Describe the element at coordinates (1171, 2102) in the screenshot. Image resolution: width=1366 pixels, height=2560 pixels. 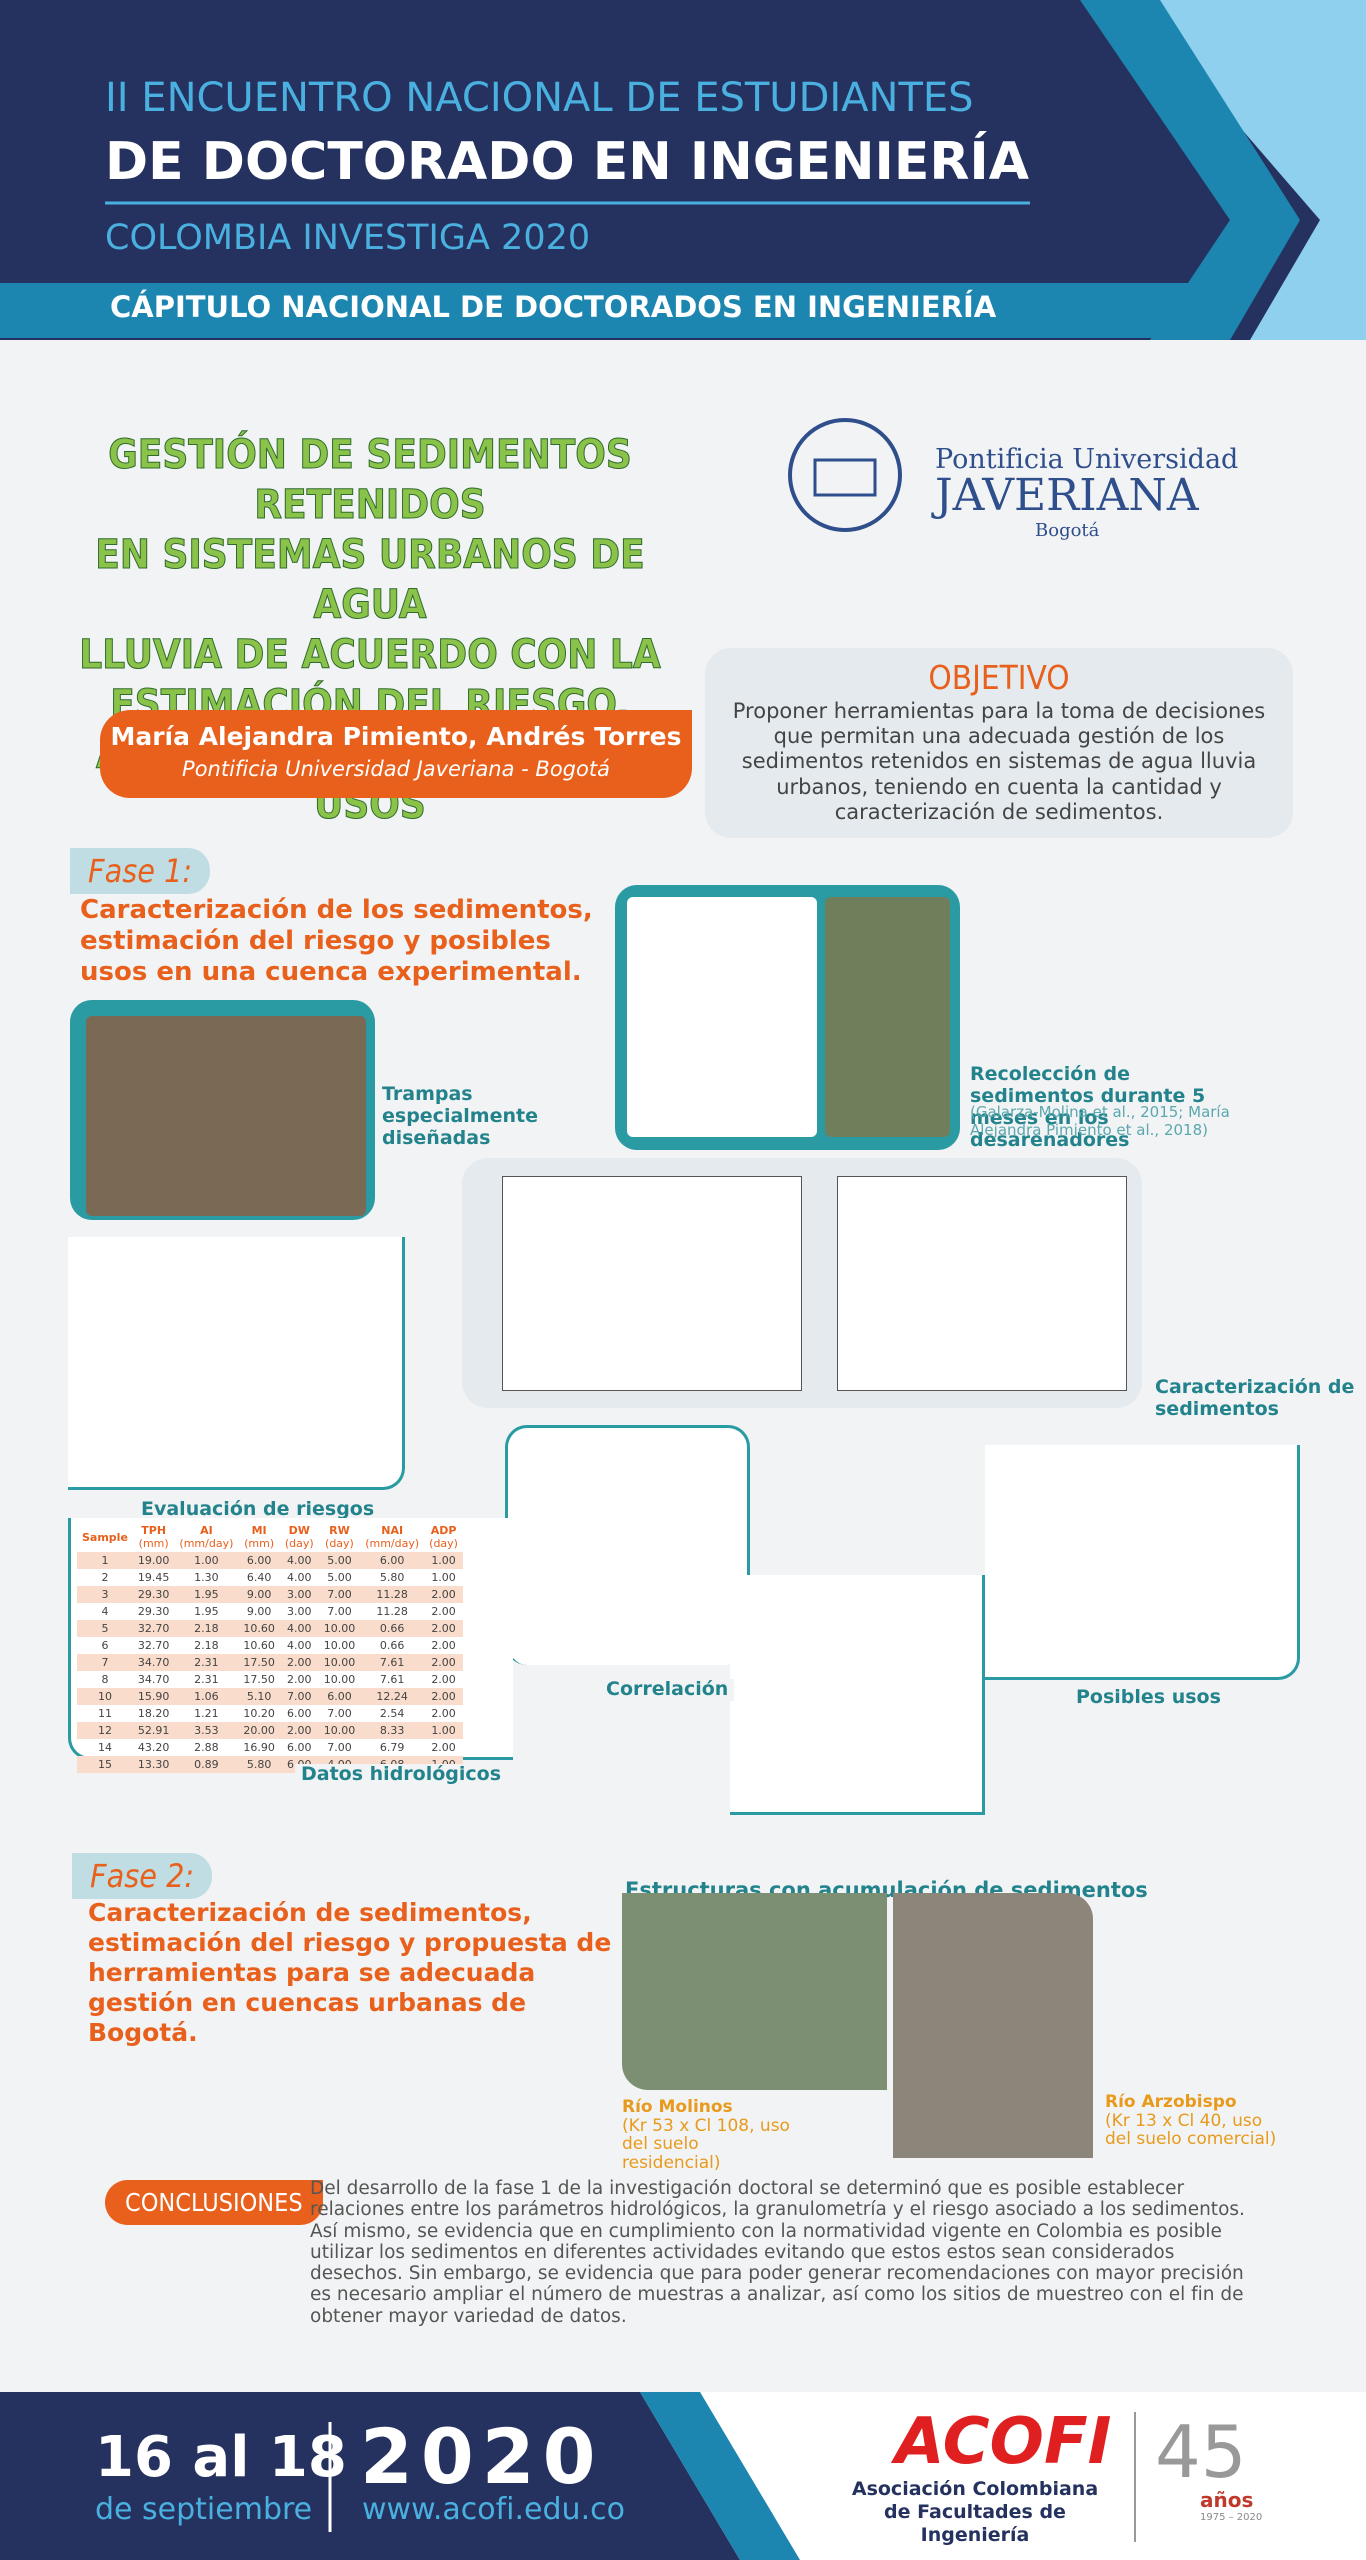
I see `site-name: Río Arzobispo` at that location.